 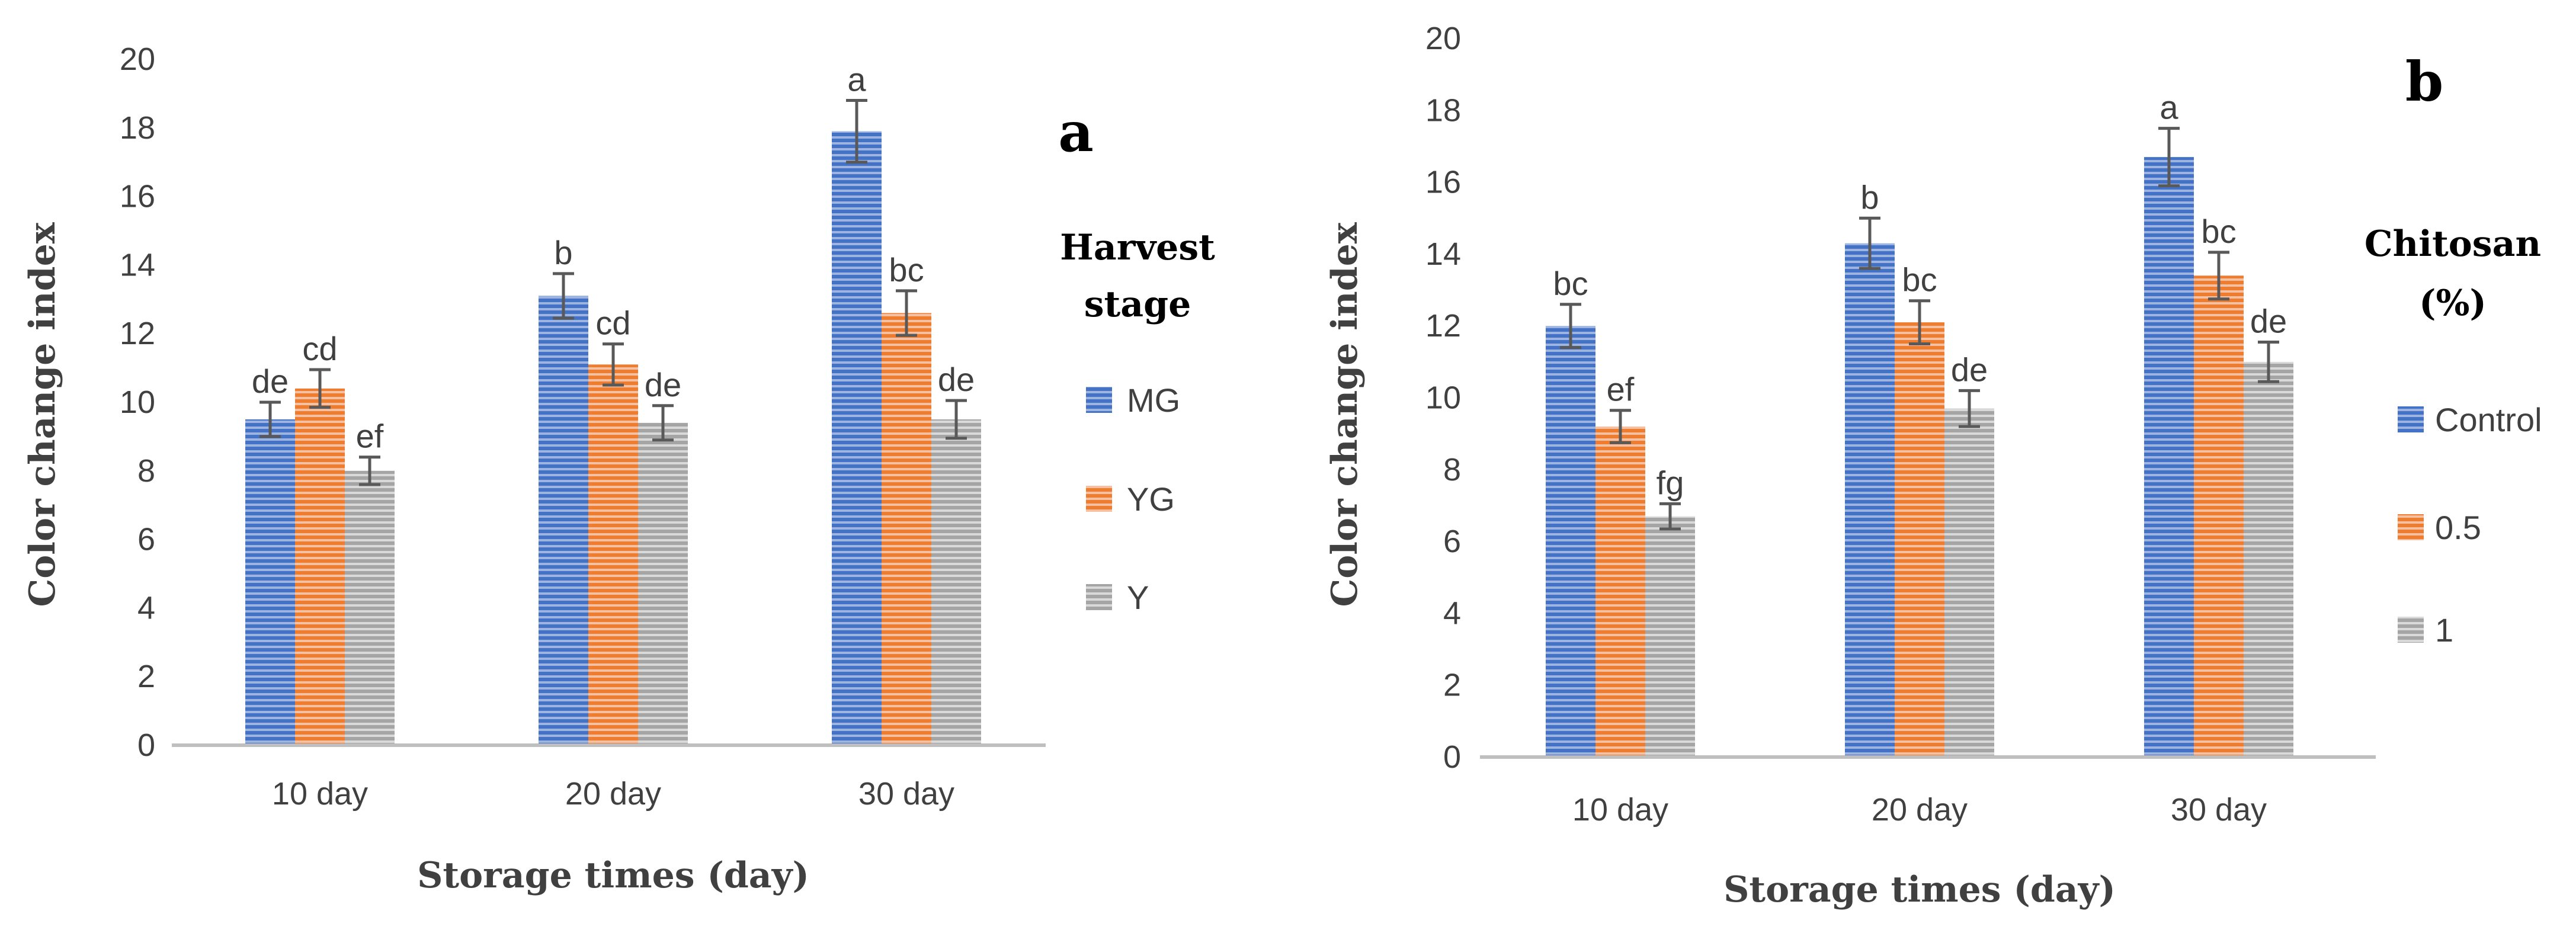 What do you see at coordinates (1137, 304) in the screenshot?
I see `legend-title-a-line2: stage` at bounding box center [1137, 304].